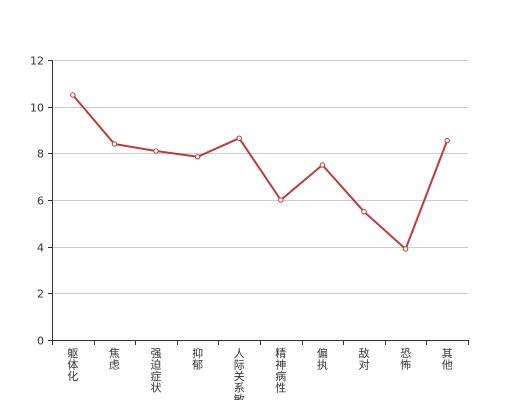  I want to click on ytick-label-8: 8, so click(40, 154).